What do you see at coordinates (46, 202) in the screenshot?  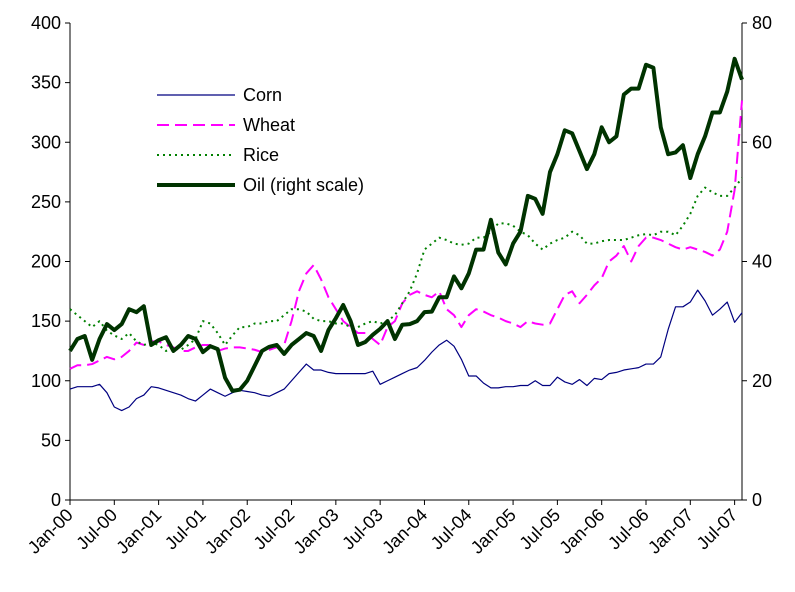 I see `y-tick-label: 250` at bounding box center [46, 202].